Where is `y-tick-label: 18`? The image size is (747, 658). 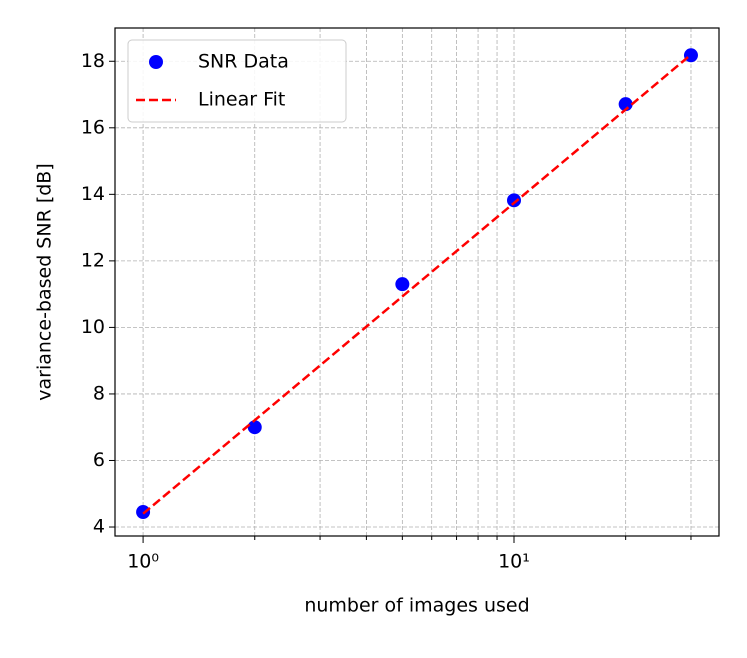 y-tick-label: 18 is located at coordinates (93, 61).